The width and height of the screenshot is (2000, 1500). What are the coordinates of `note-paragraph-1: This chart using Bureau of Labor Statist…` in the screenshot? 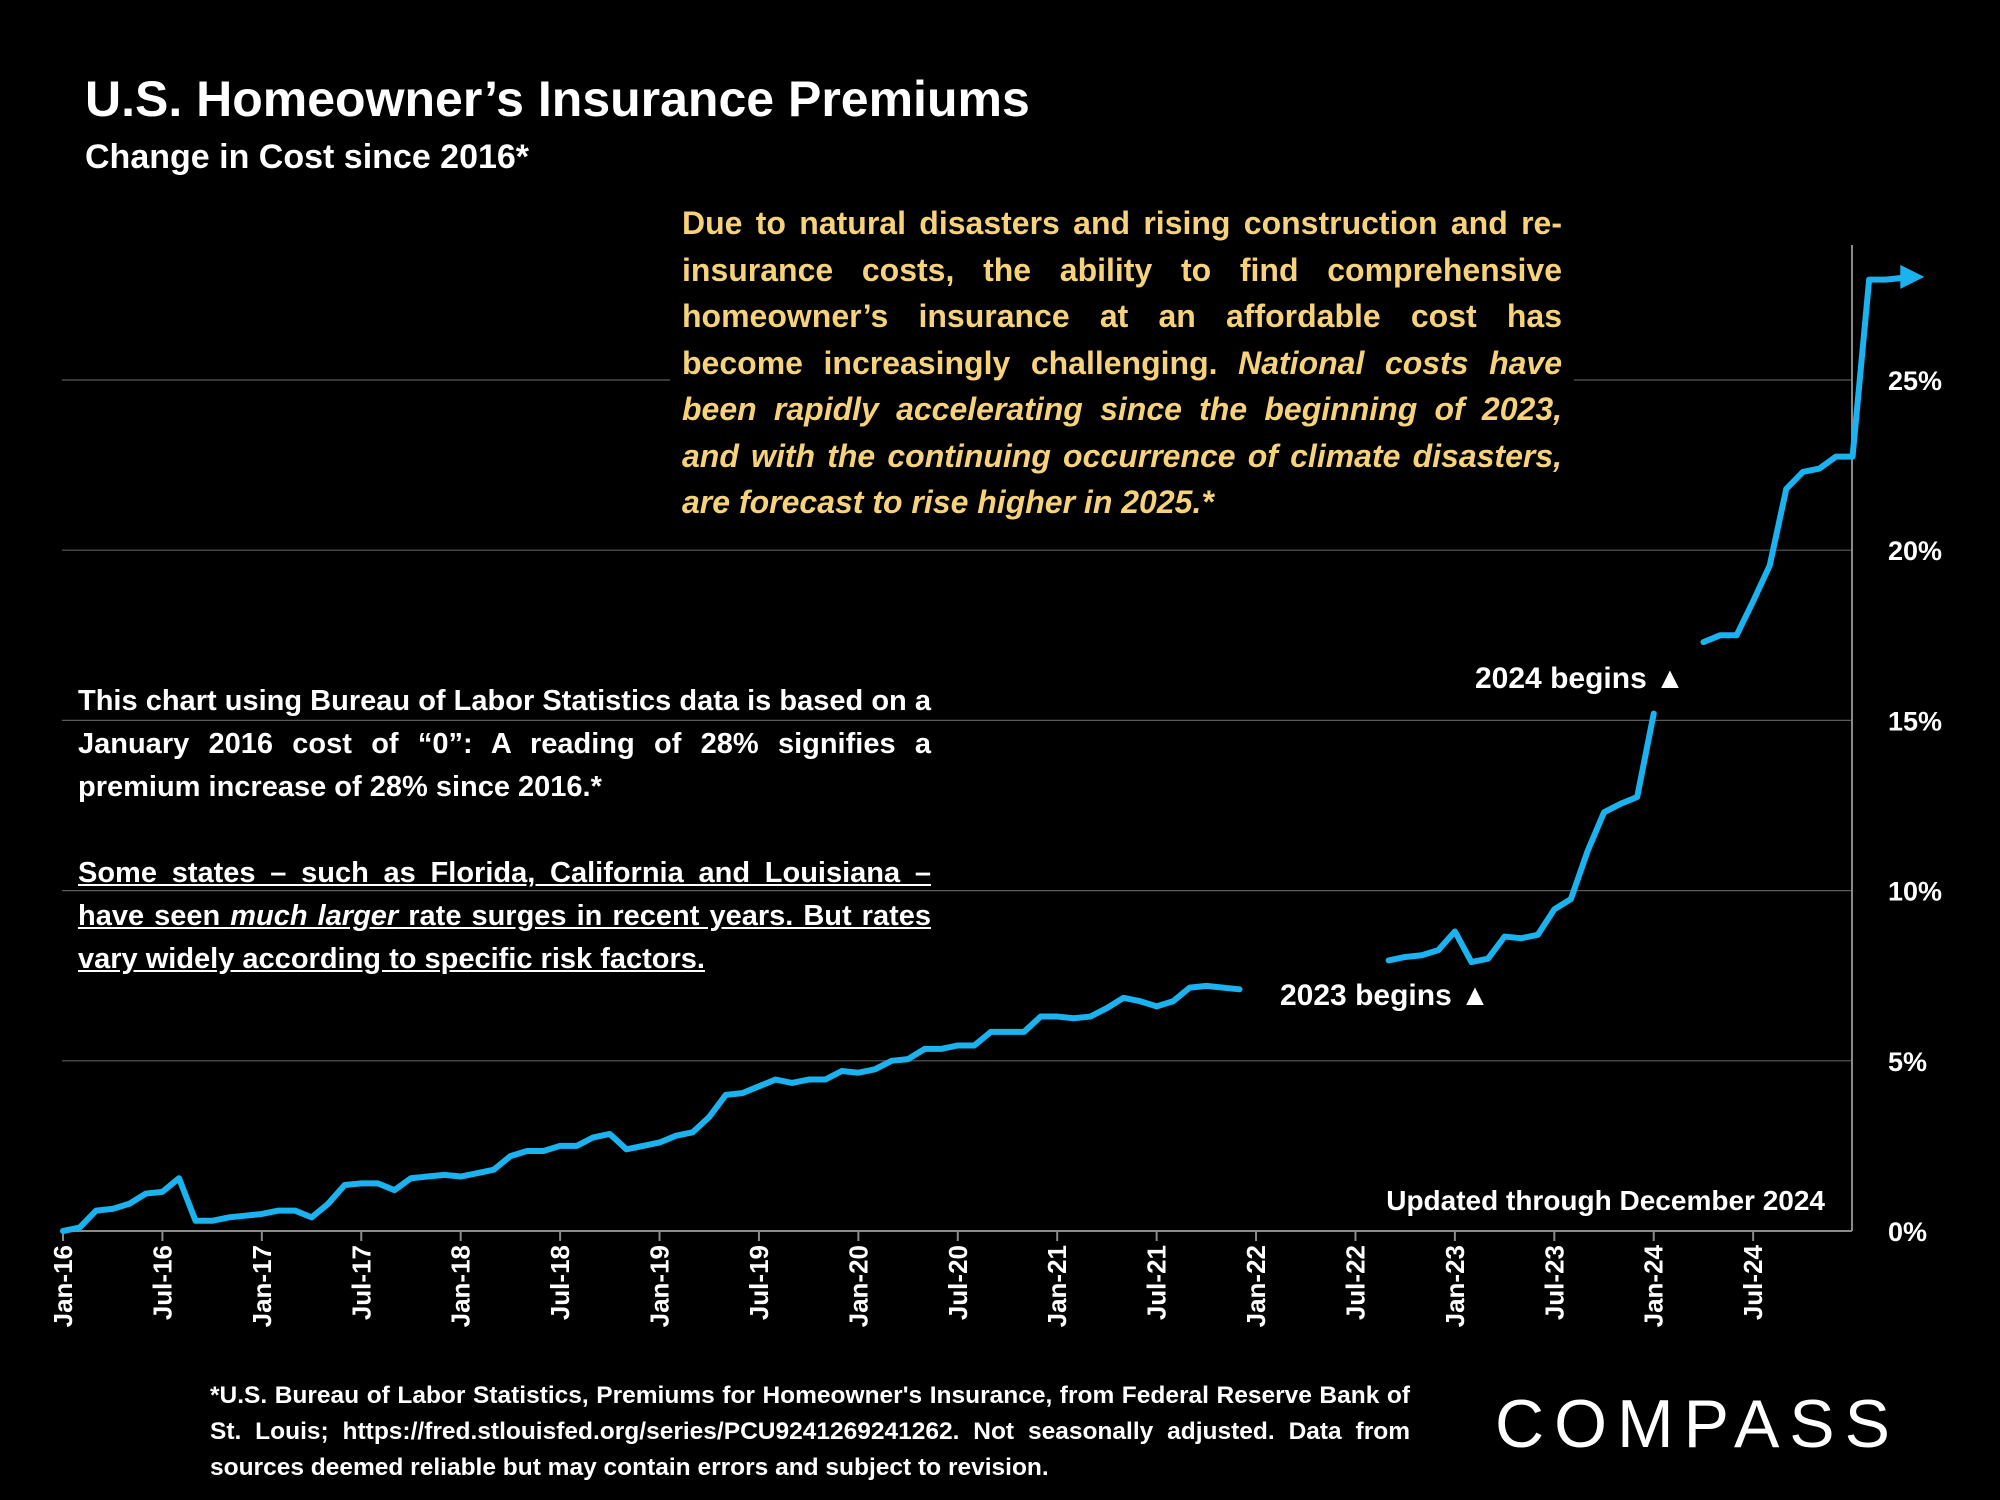 It's located at (504, 744).